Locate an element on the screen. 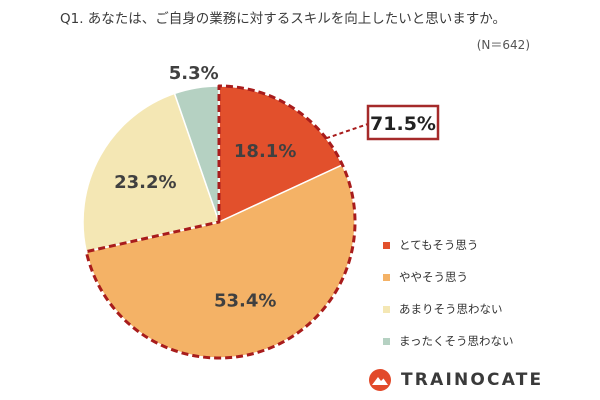  legend-label-2: ややそう思う is located at coordinates (433, 277).